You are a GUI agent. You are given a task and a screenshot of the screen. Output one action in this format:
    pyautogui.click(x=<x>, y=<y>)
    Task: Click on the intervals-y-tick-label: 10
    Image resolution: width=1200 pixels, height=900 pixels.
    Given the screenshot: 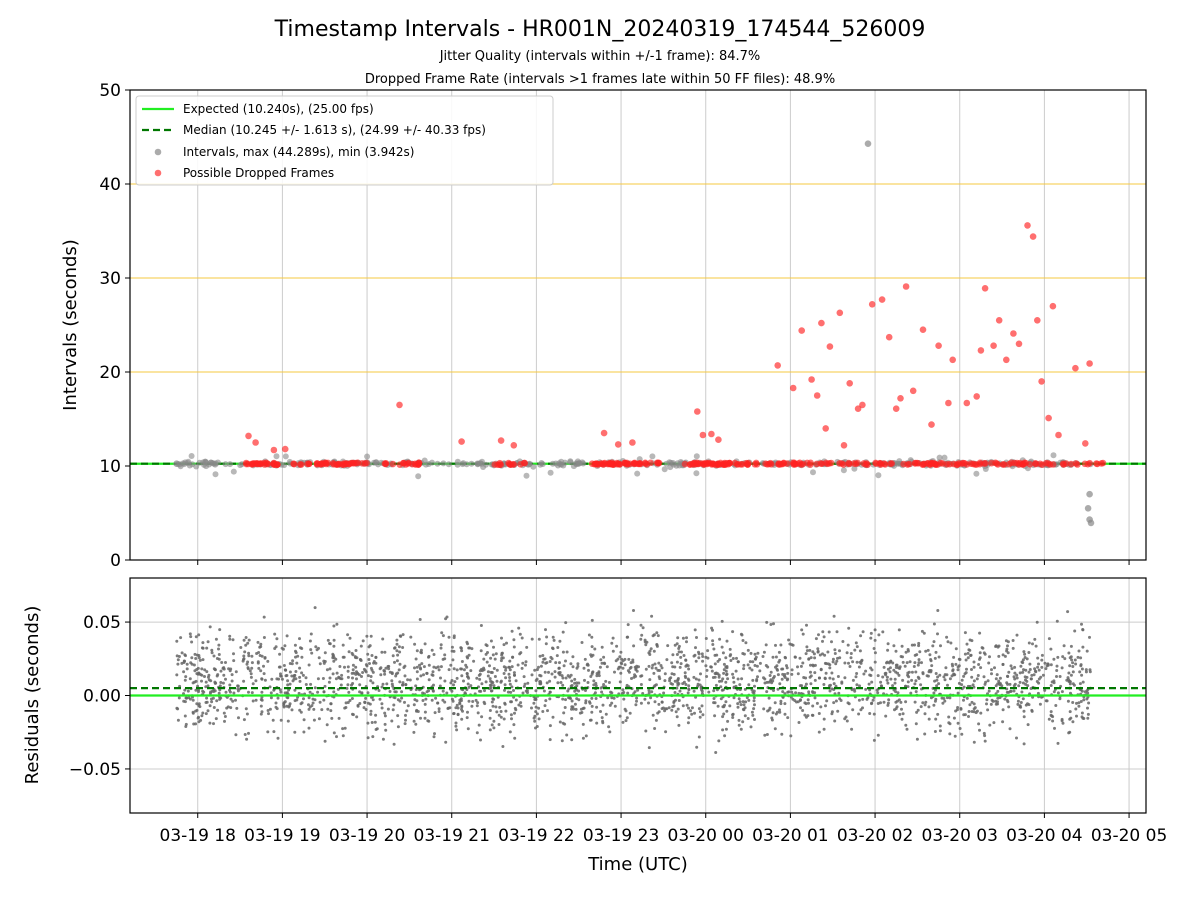 What is the action you would take?
    pyautogui.click(x=110, y=467)
    